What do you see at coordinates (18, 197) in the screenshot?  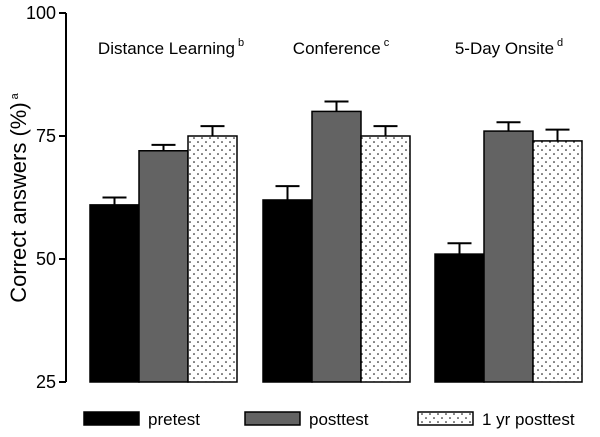 I see `y-axis-label: Correct answers (%)a` at bounding box center [18, 197].